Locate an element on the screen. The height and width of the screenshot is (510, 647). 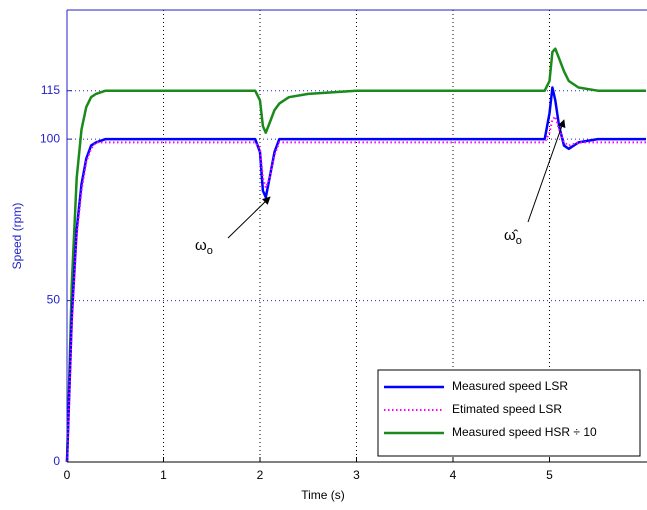
legend-box is located at coordinates (509, 413).